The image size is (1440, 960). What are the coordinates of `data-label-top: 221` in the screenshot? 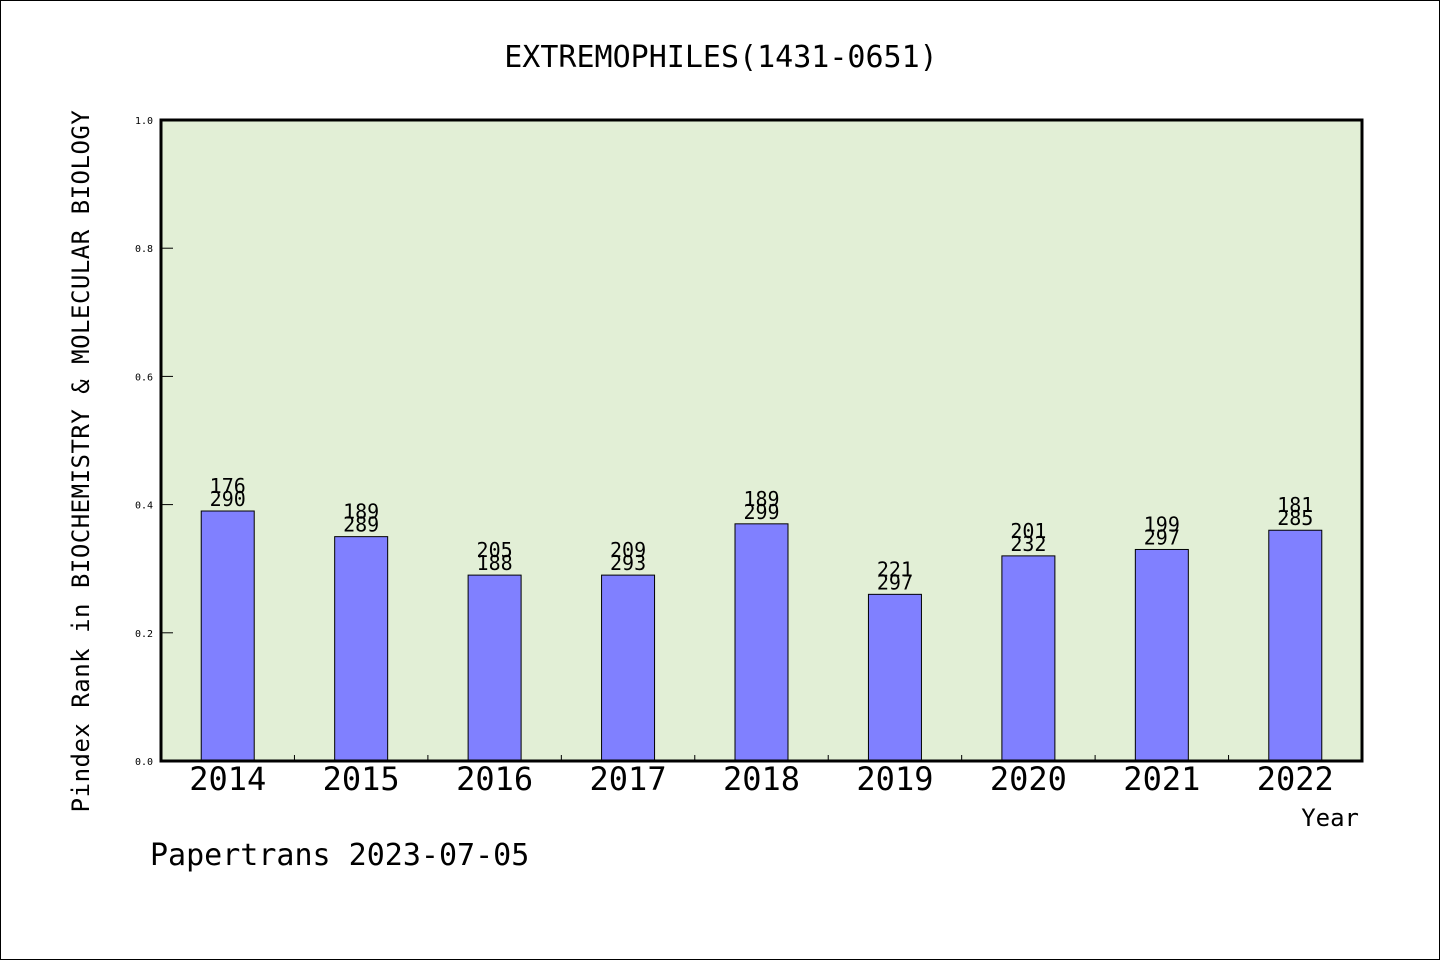 It's located at (895, 569).